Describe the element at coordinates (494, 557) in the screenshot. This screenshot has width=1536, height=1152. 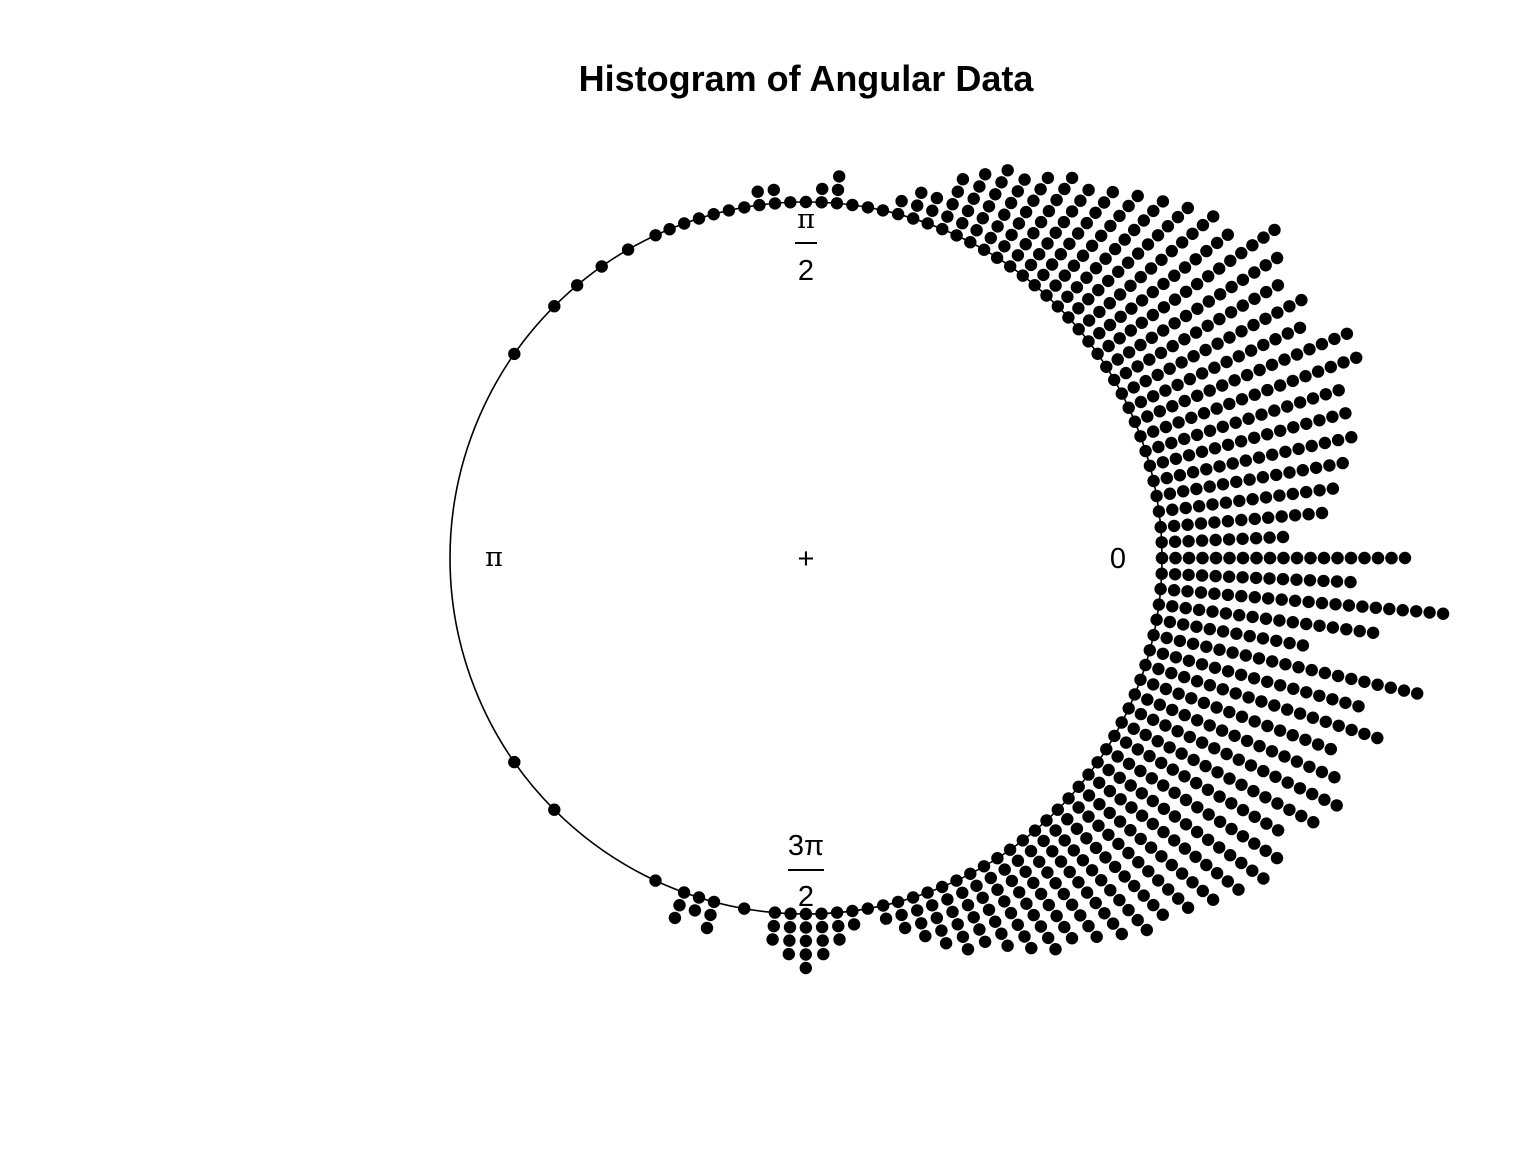
I see `axis-label-pi: π` at that location.